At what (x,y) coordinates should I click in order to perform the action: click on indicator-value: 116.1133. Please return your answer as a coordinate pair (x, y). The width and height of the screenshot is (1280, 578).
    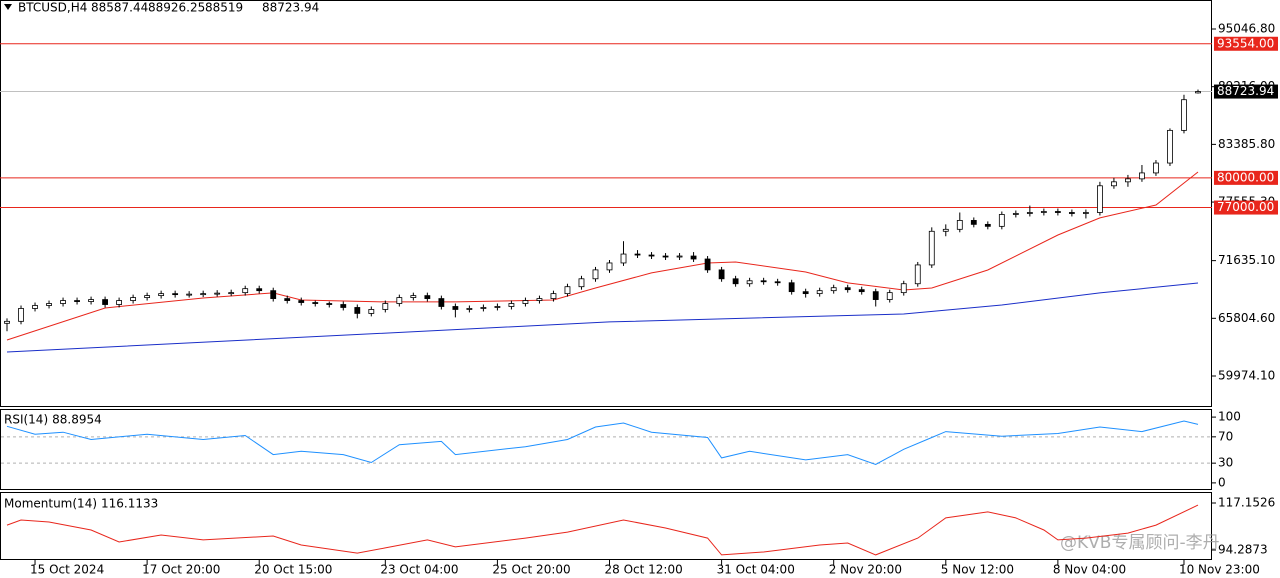
    Looking at the image, I should click on (129, 504).